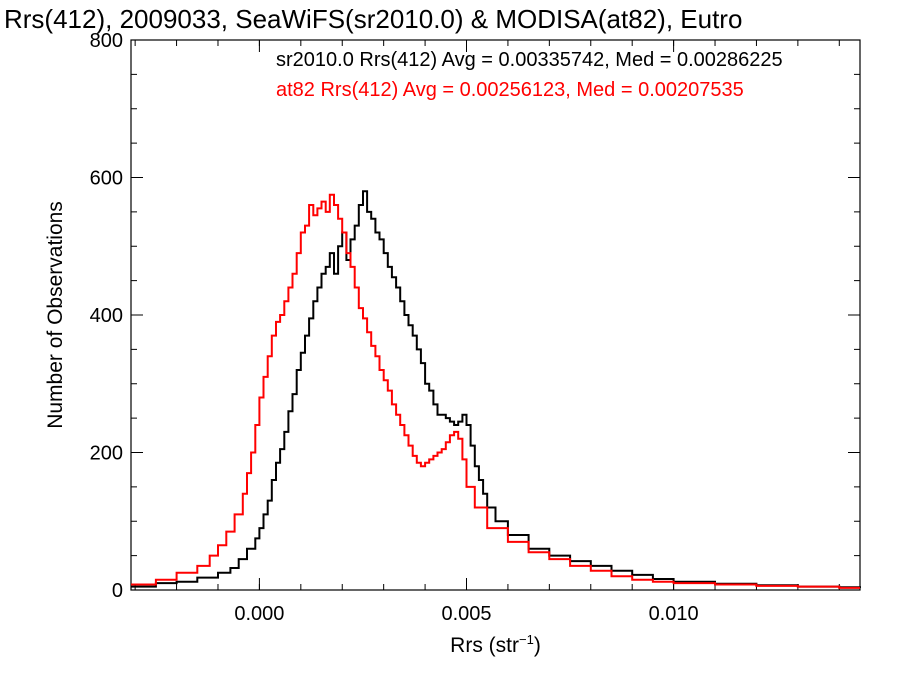  I want to click on x-axis-label-base: Rrs (str, so click(484, 645).